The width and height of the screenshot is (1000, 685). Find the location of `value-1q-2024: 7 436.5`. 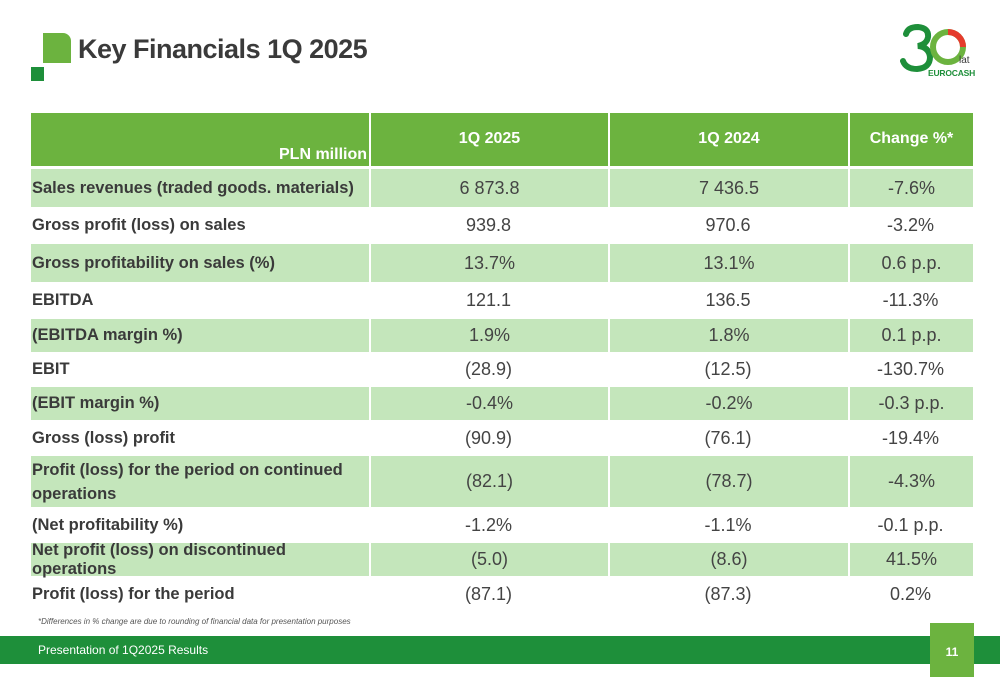

value-1q-2024: 7 436.5 is located at coordinates (728, 188).